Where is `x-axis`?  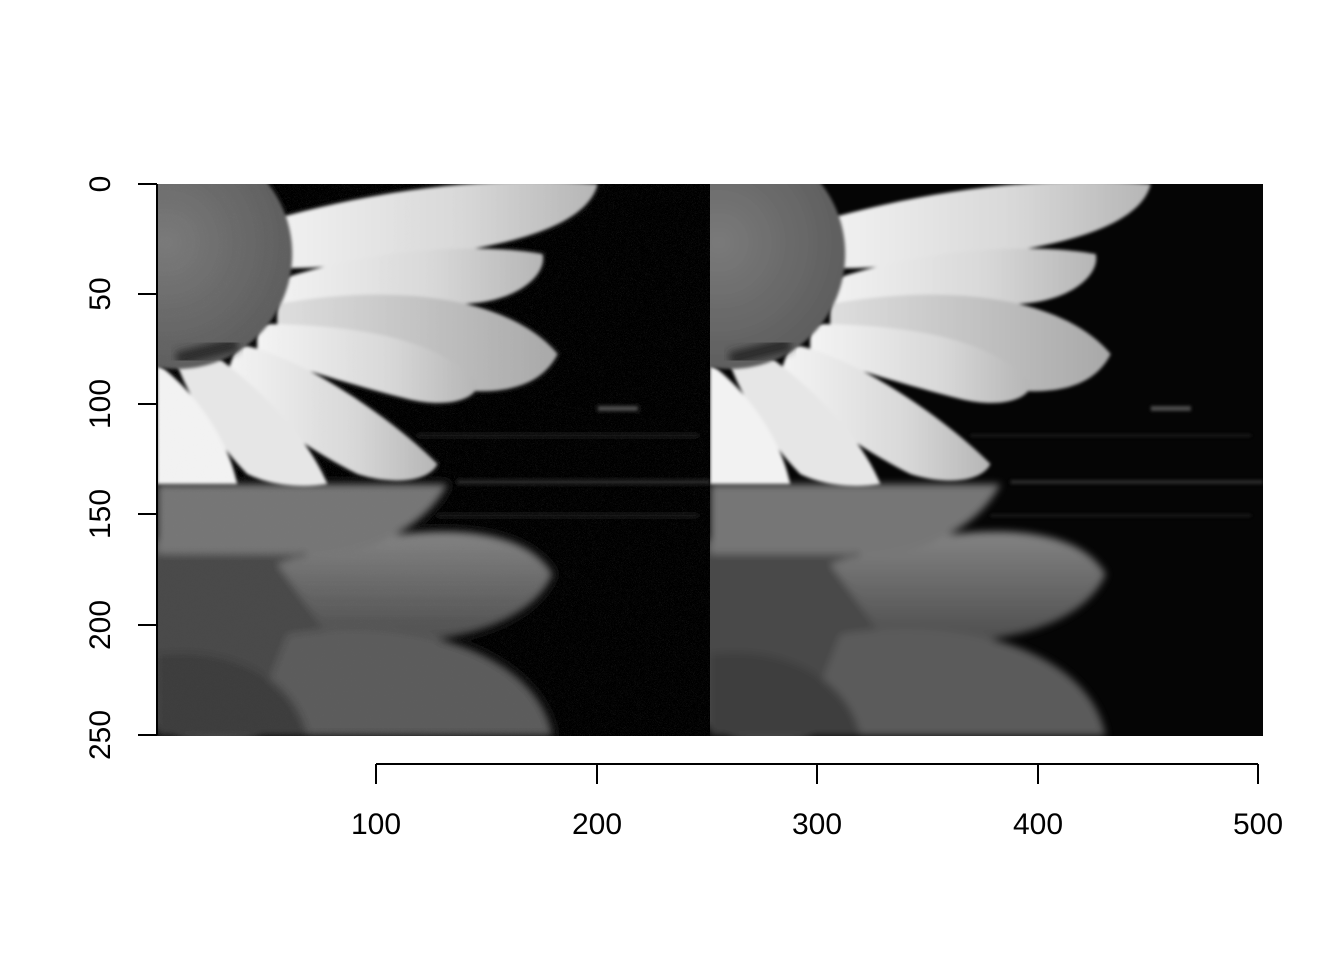
x-axis is located at coordinates (817, 773).